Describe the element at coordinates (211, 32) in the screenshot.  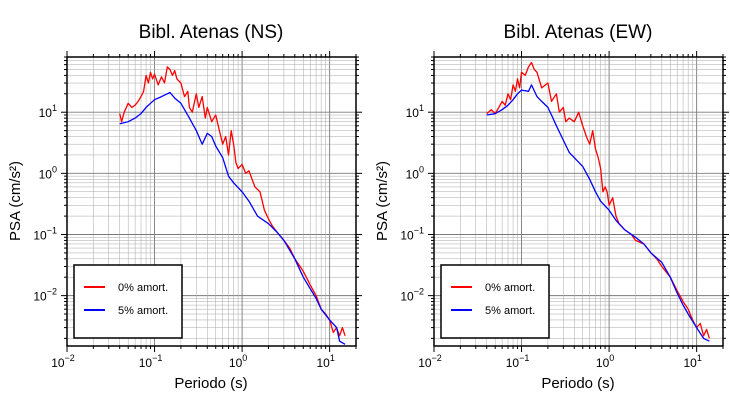
I see `chart-title: Bibl. Atenas (NS)` at that location.